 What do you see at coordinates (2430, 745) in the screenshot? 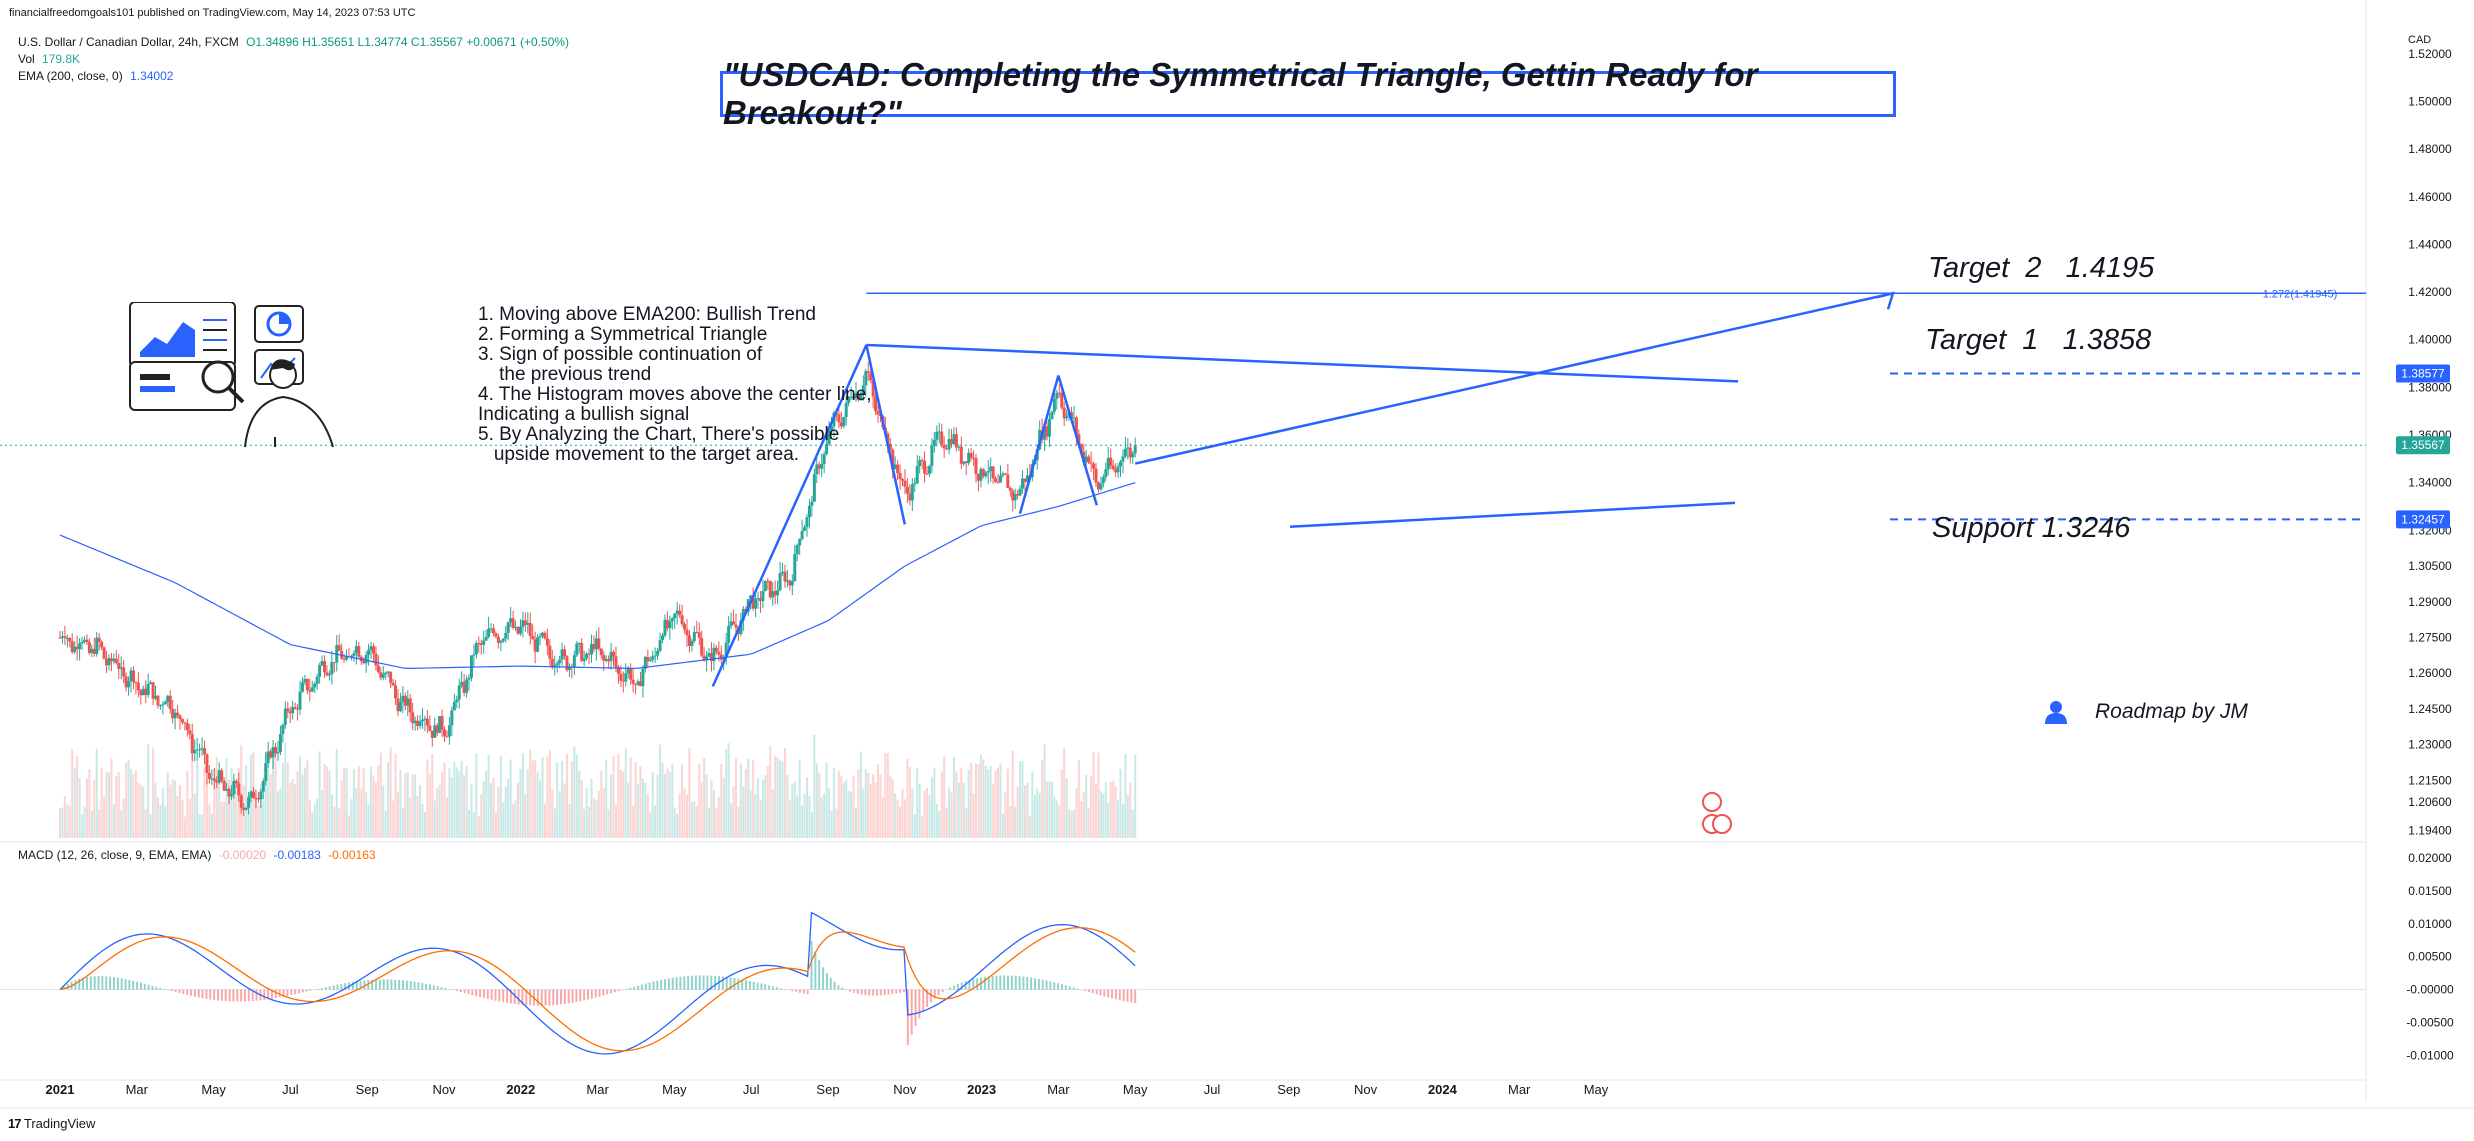
I see `price-tick-label: 1.23000` at bounding box center [2430, 745].